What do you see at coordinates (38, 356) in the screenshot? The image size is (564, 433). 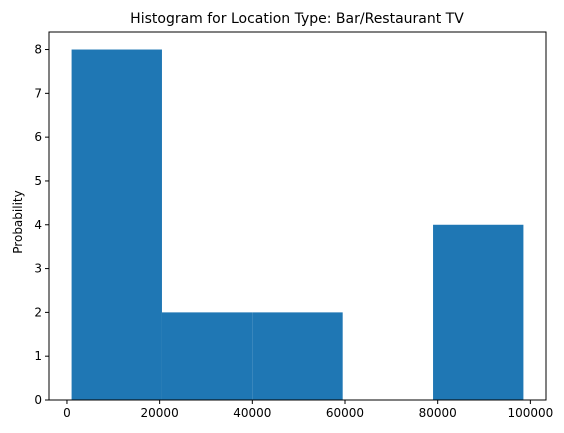 I see `y-tick-label: 1` at bounding box center [38, 356].